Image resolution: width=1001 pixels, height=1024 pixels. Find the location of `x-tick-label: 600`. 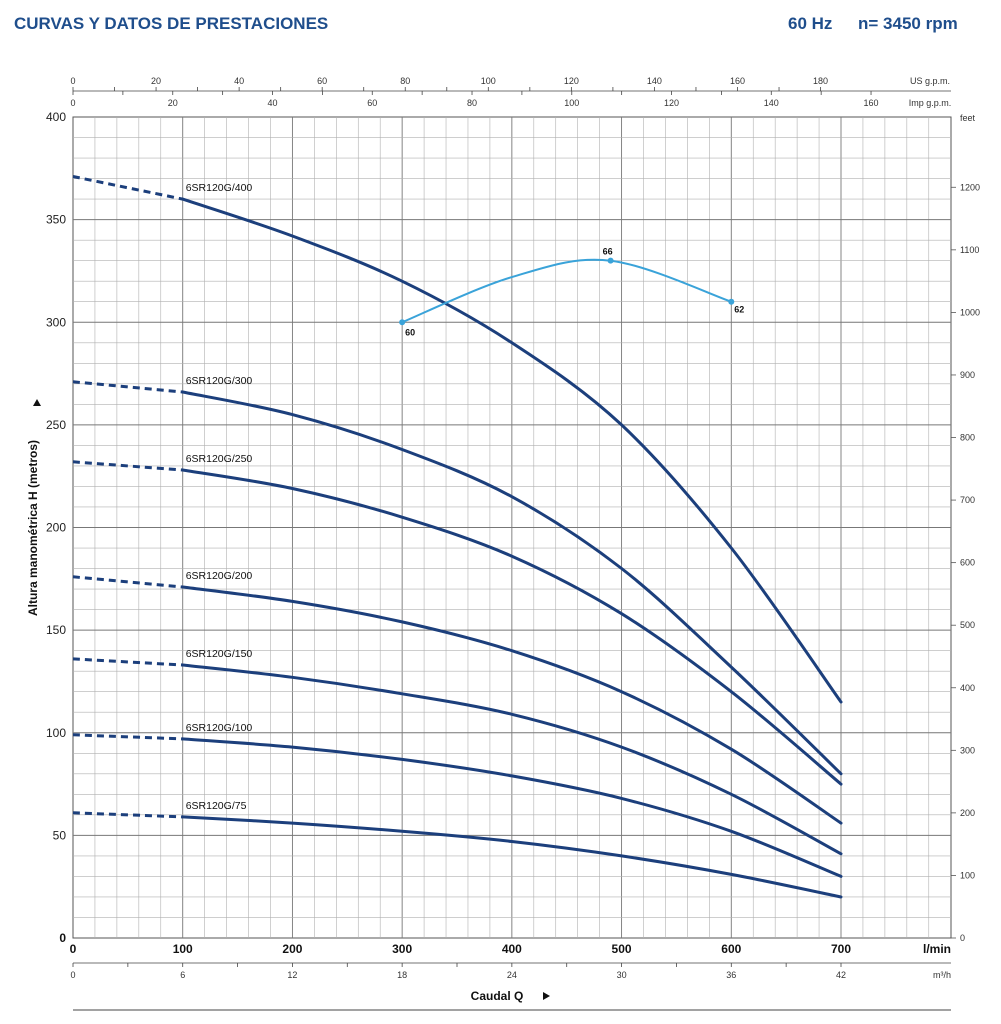

x-tick-label: 600 is located at coordinates (731, 949).